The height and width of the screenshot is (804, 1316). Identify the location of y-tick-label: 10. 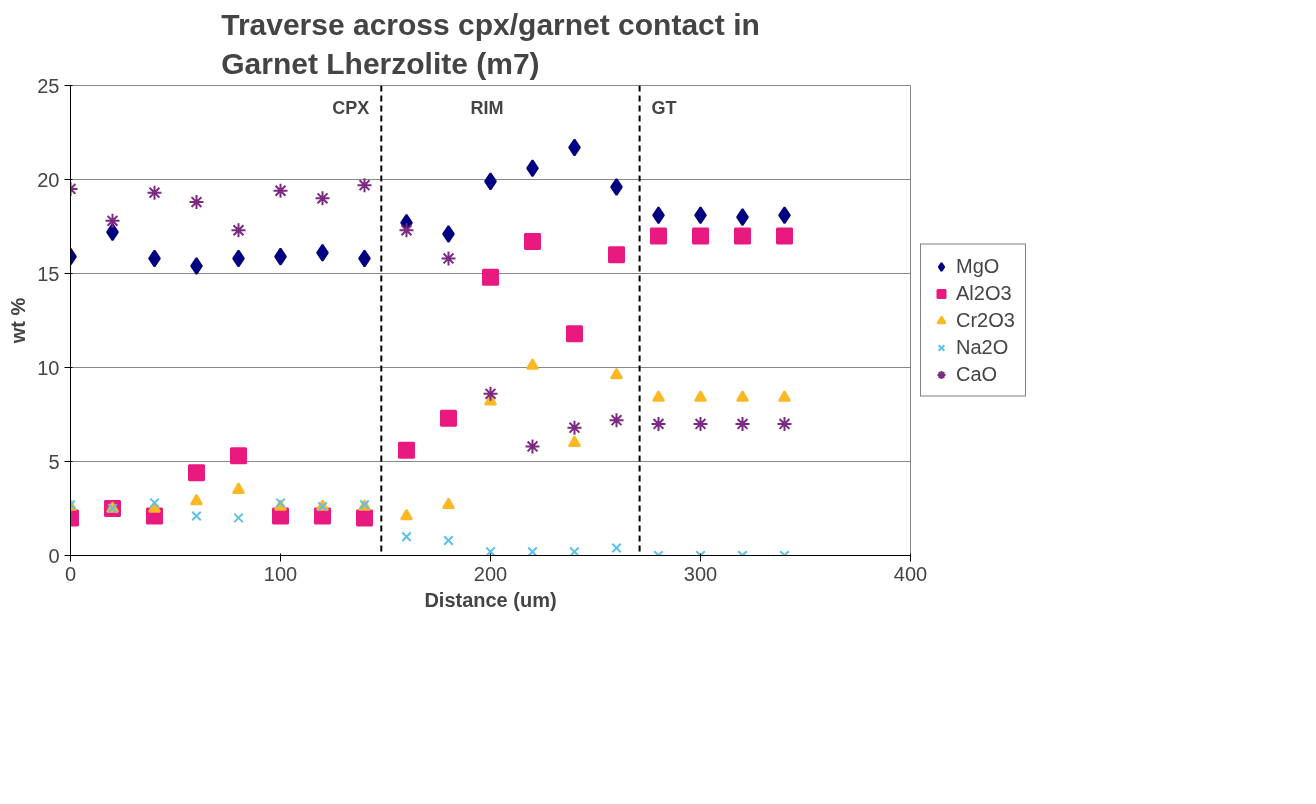
(48, 367).